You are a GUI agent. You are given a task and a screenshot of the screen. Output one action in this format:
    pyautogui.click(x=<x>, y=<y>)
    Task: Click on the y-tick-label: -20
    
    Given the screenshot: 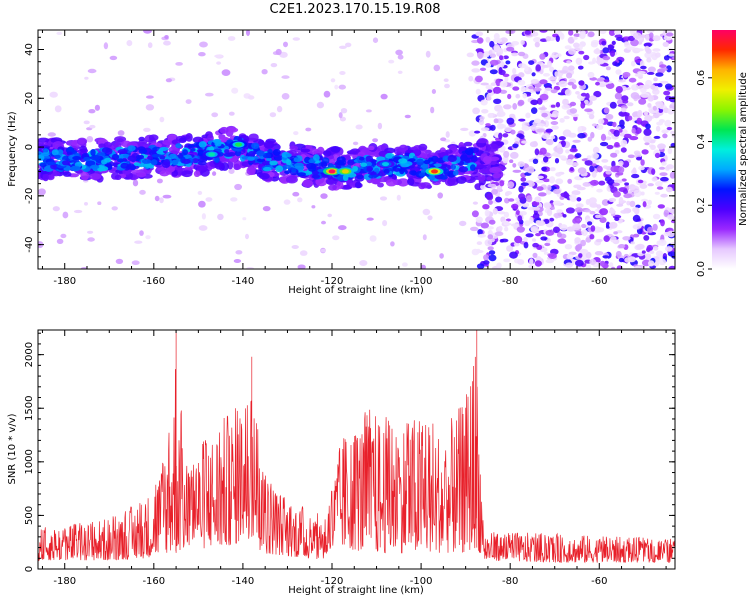 What is the action you would take?
    pyautogui.click(x=29, y=196)
    